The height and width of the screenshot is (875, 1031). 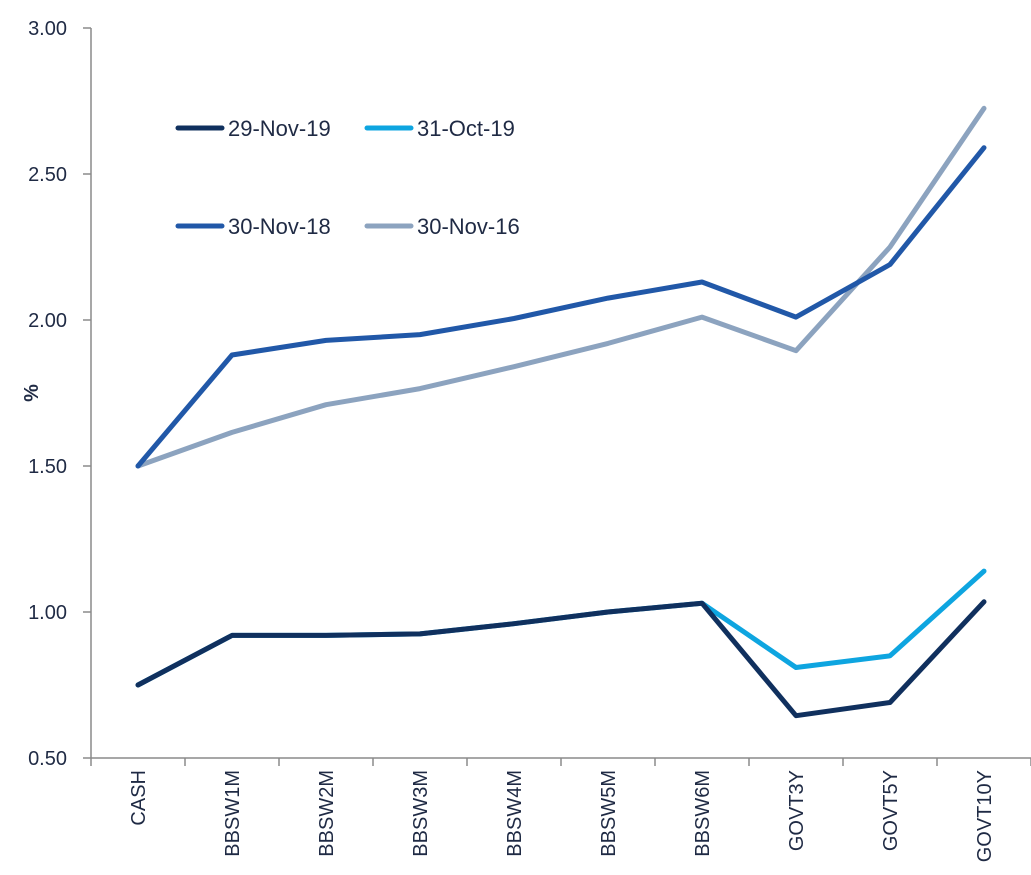 I want to click on x-tick-label: BBSW5M, so click(x=609, y=813).